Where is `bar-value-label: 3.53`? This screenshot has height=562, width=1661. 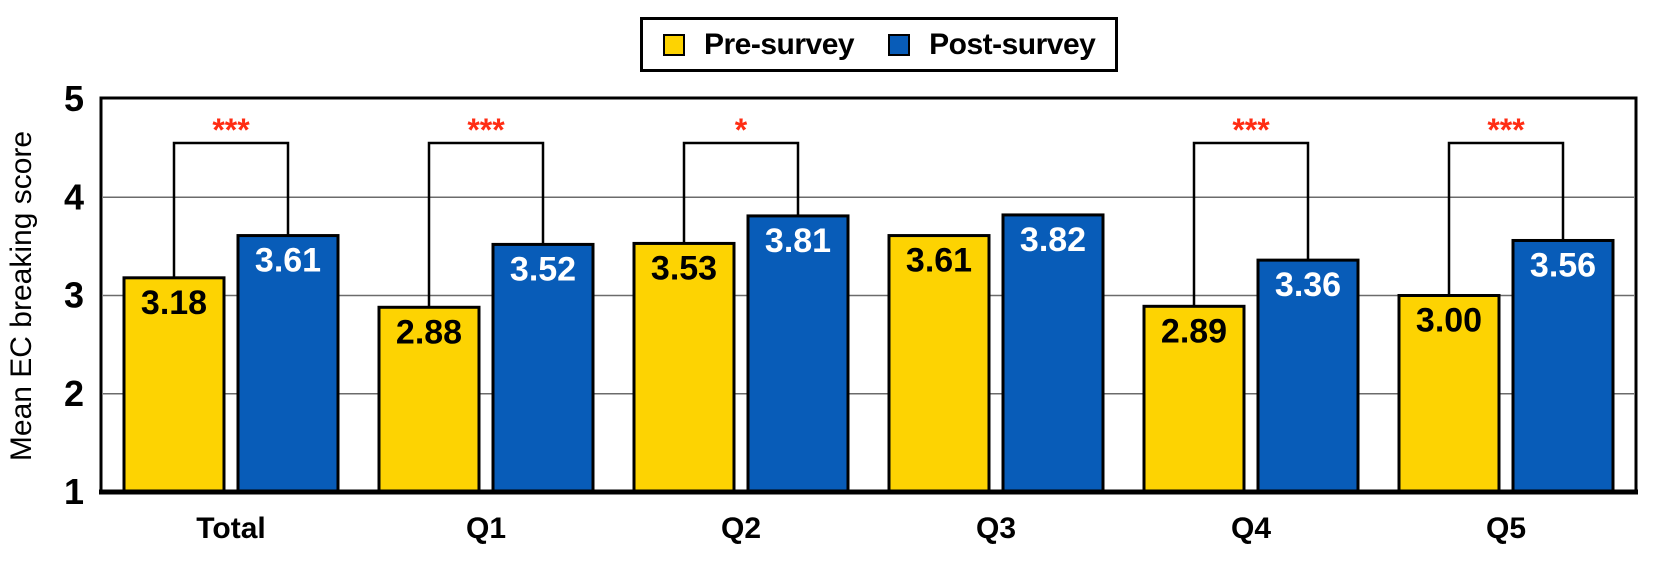
bar-value-label: 3.53 is located at coordinates (684, 268).